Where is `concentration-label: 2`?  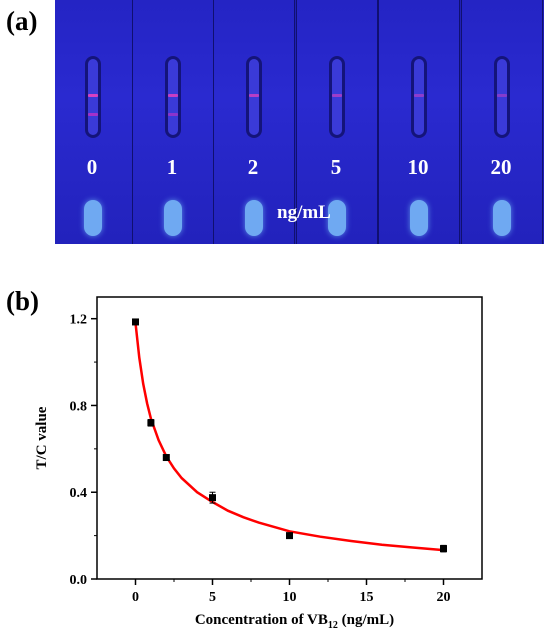
concentration-label: 2 is located at coordinates (253, 167).